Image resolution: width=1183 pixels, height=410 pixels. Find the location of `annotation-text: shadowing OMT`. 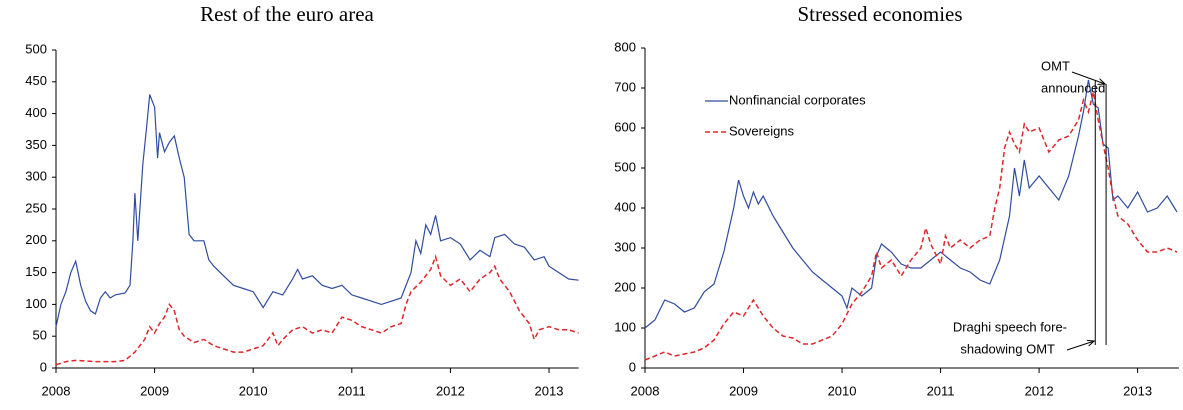

annotation-text: shadowing OMT is located at coordinates (1007, 348).